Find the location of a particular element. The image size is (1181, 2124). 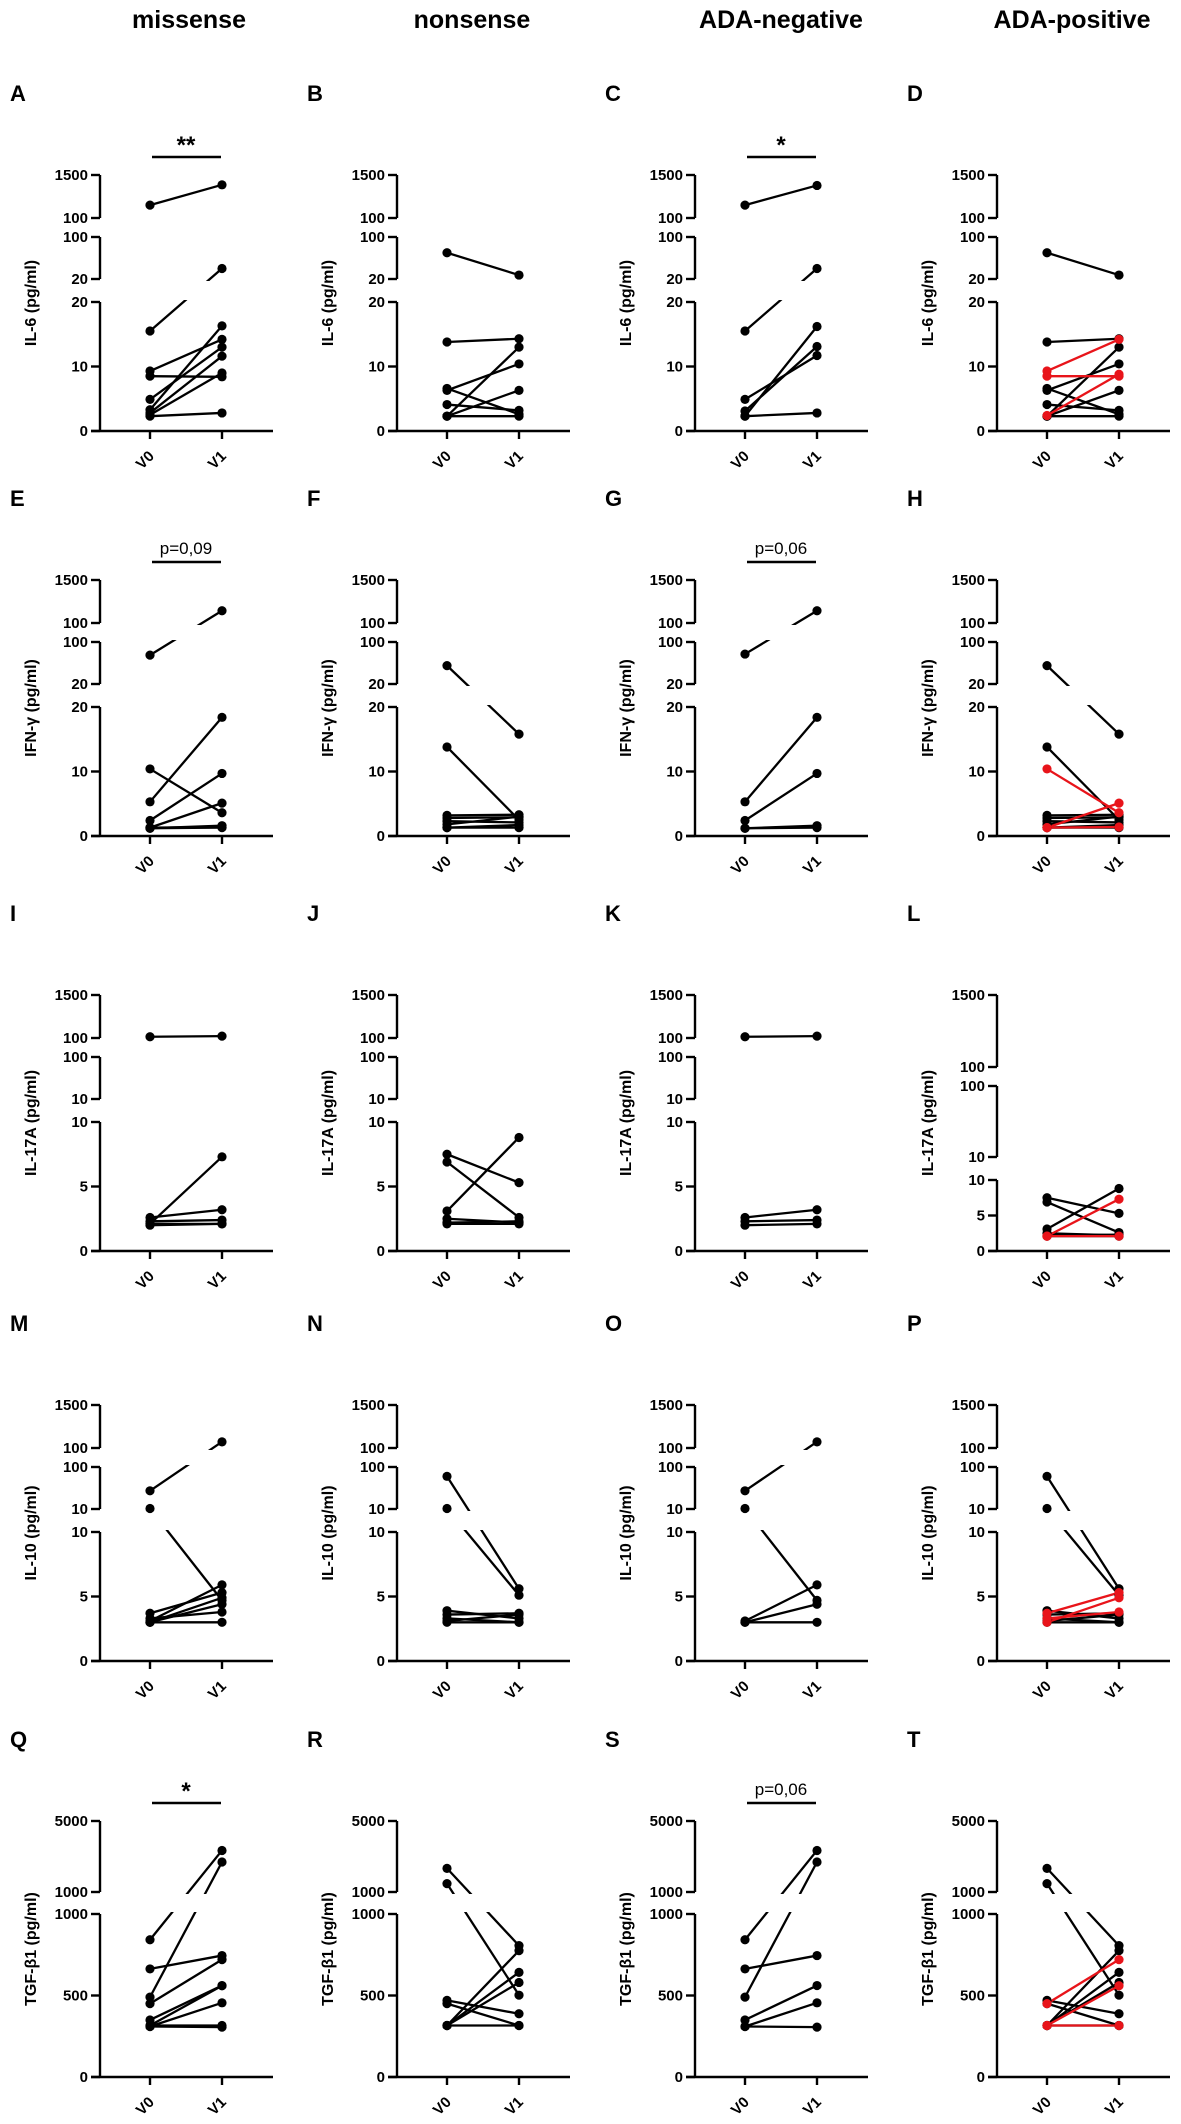

y-axis-label: IFN-γ (pg/ml) is located at coordinates (328, 708).